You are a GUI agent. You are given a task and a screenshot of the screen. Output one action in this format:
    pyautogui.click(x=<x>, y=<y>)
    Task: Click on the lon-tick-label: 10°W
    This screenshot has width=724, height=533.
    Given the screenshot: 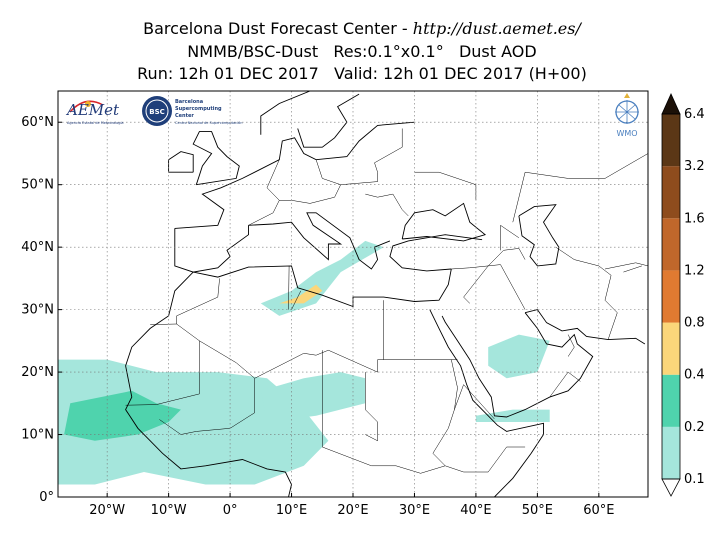 What is the action you would take?
    pyautogui.click(x=169, y=510)
    